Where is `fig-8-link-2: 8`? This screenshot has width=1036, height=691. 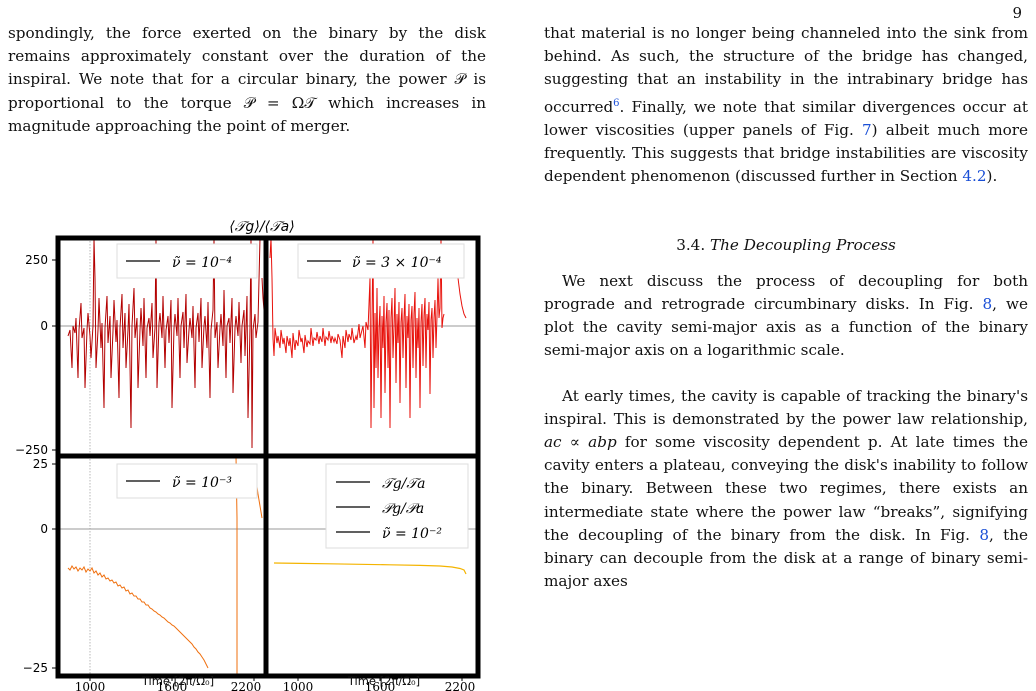 fig-8-link-2: 8 is located at coordinates (984, 534).